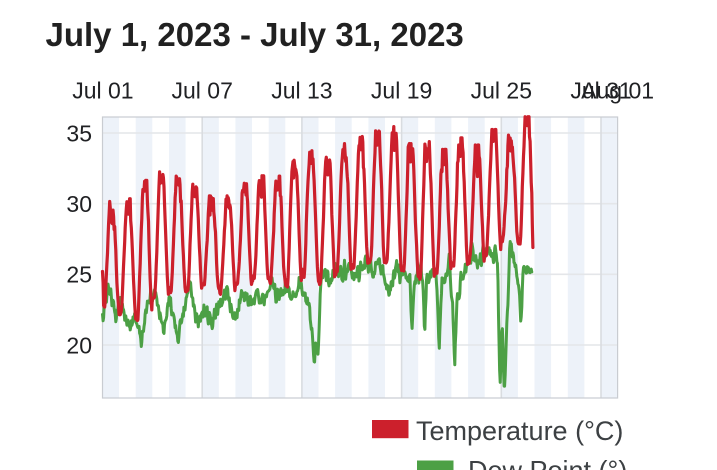 This screenshot has height=470, width=717. Describe the element at coordinates (547, 463) in the screenshot. I see `svg-text: Dew Point (°)` at that location.